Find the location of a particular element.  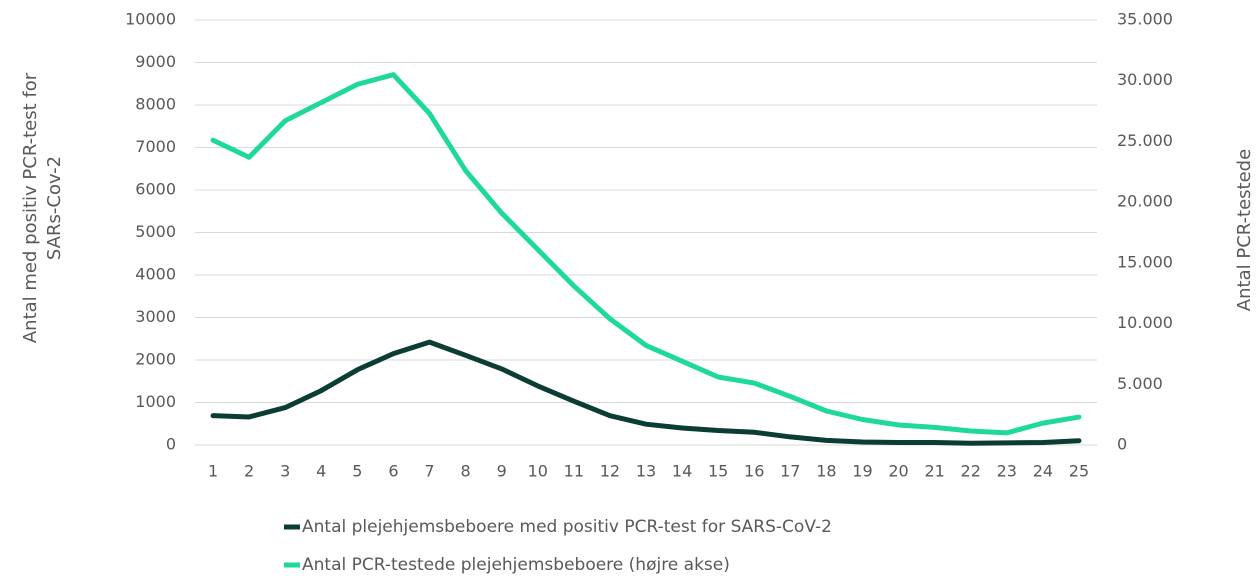

x-tick-label: 16 is located at coordinates (754, 471).